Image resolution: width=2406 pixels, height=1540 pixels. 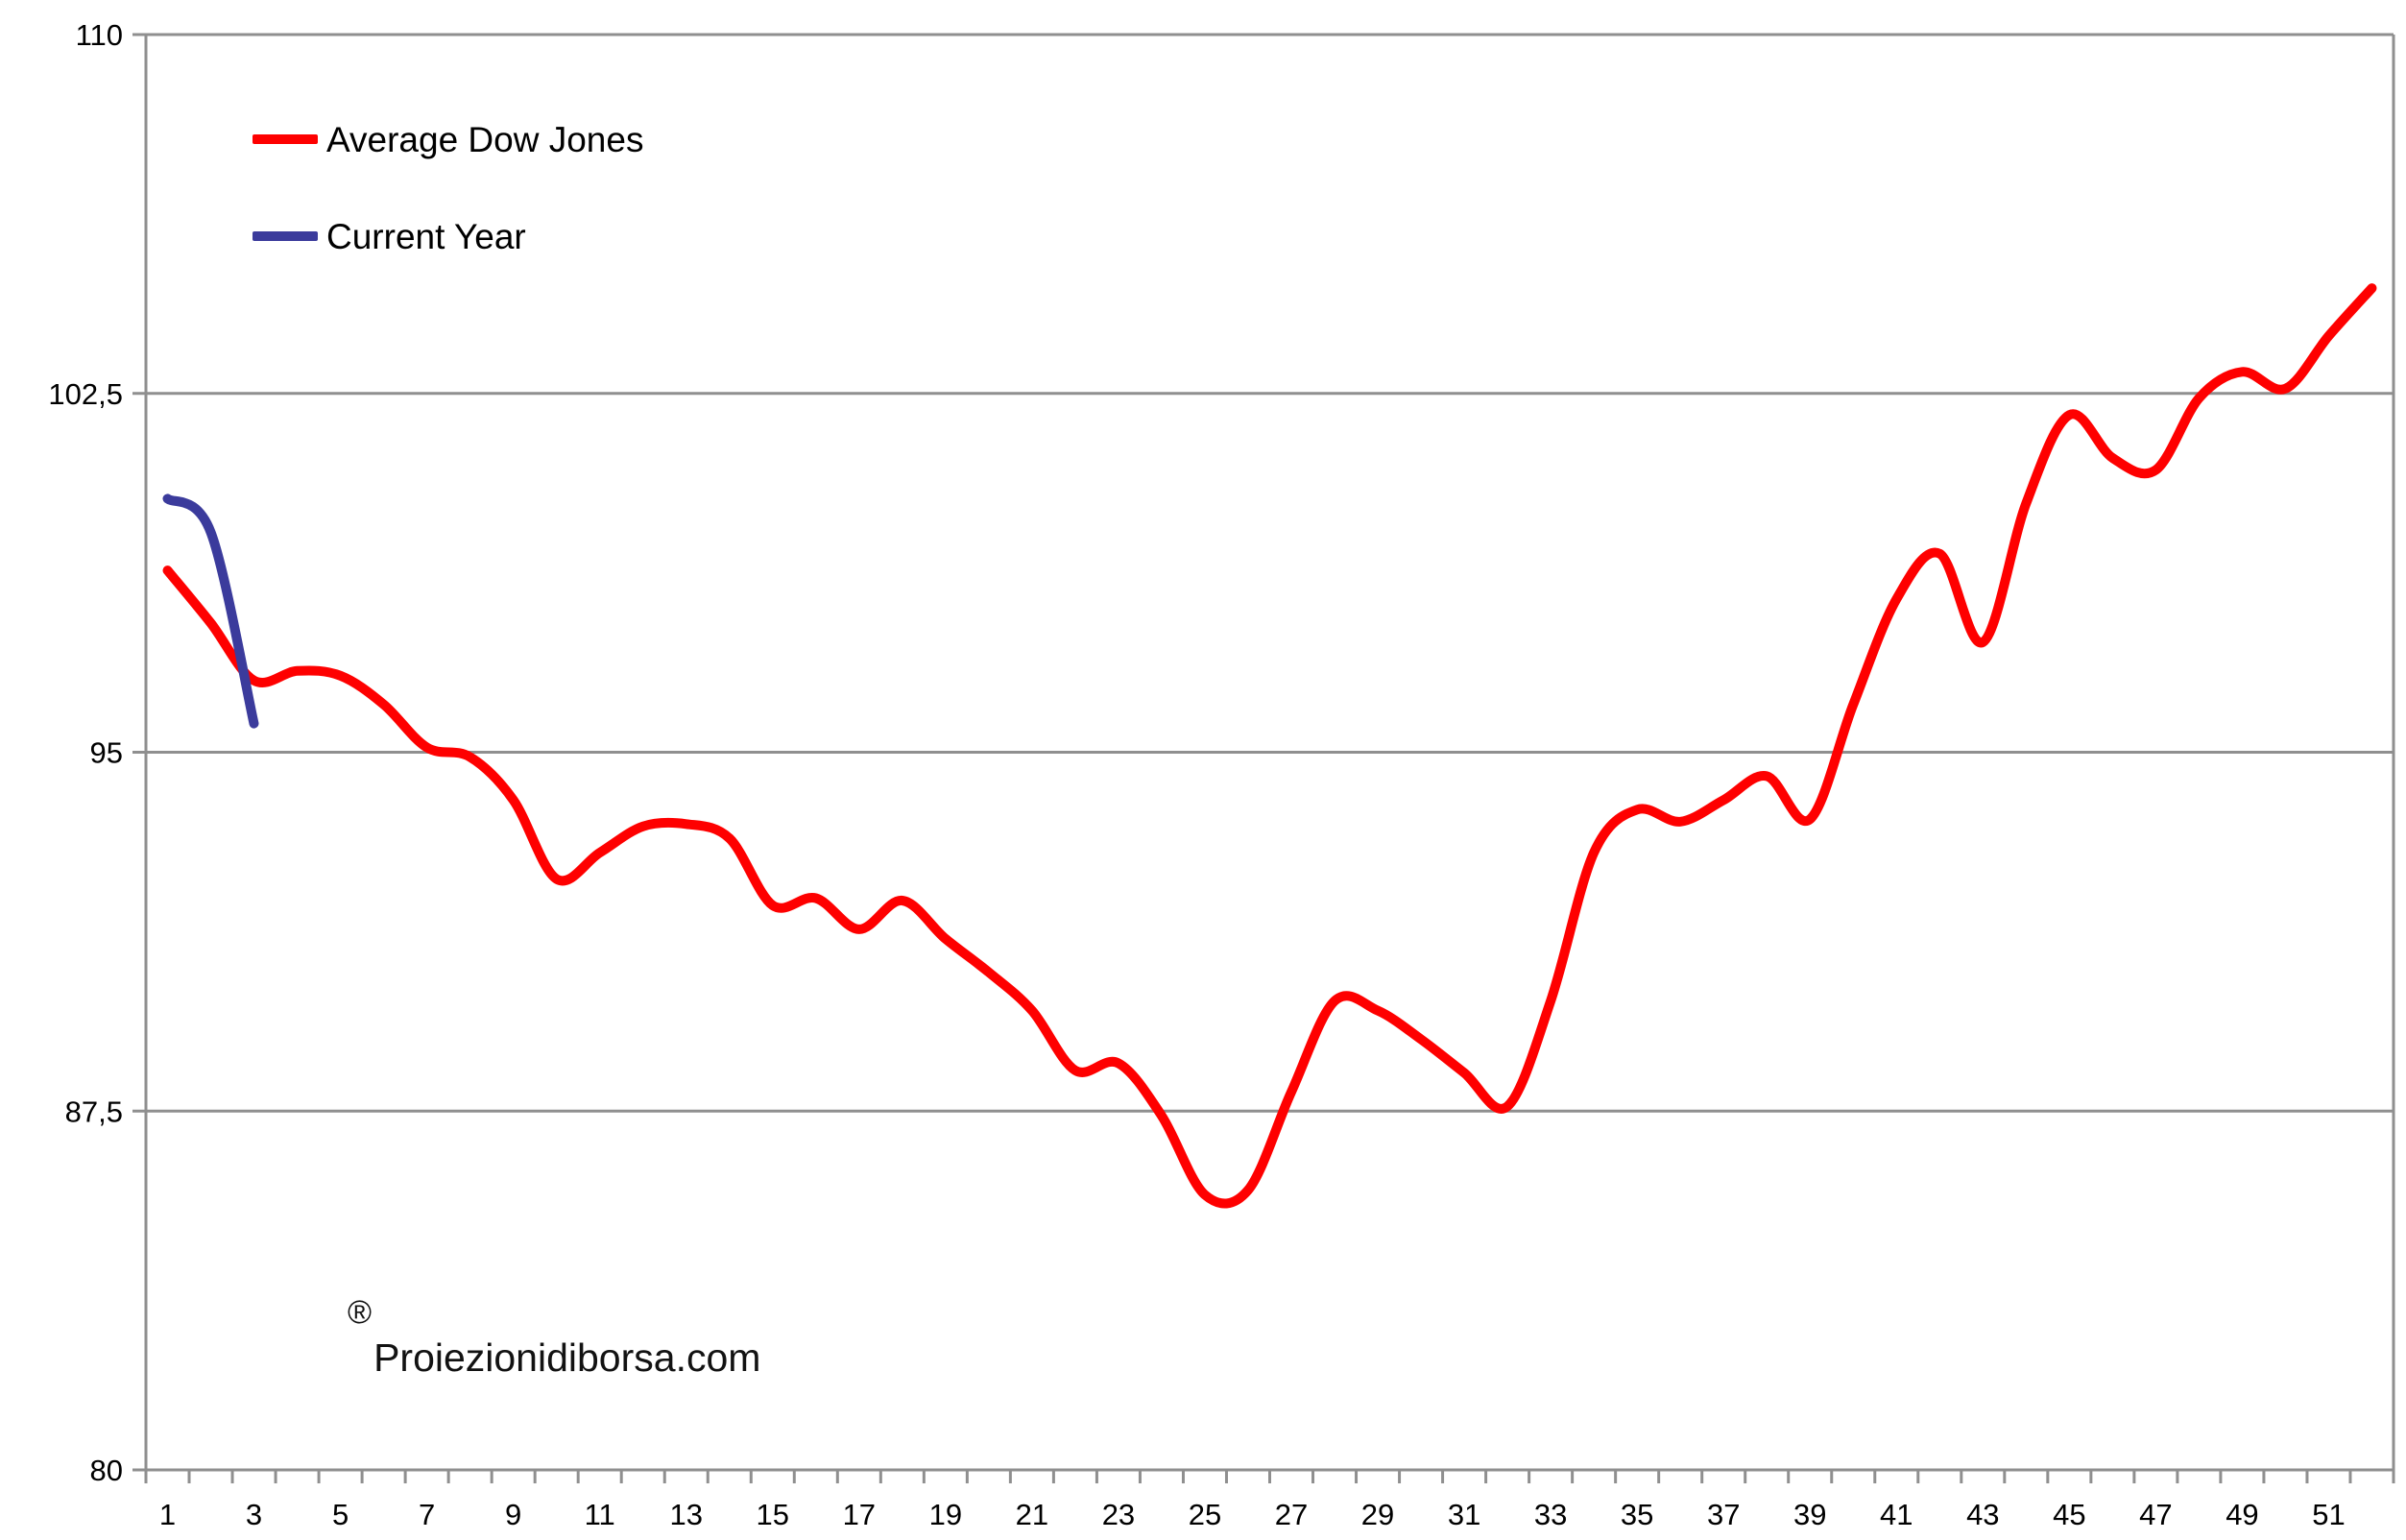 I want to click on legend-item-current-year: Current Year, so click(x=448, y=236).